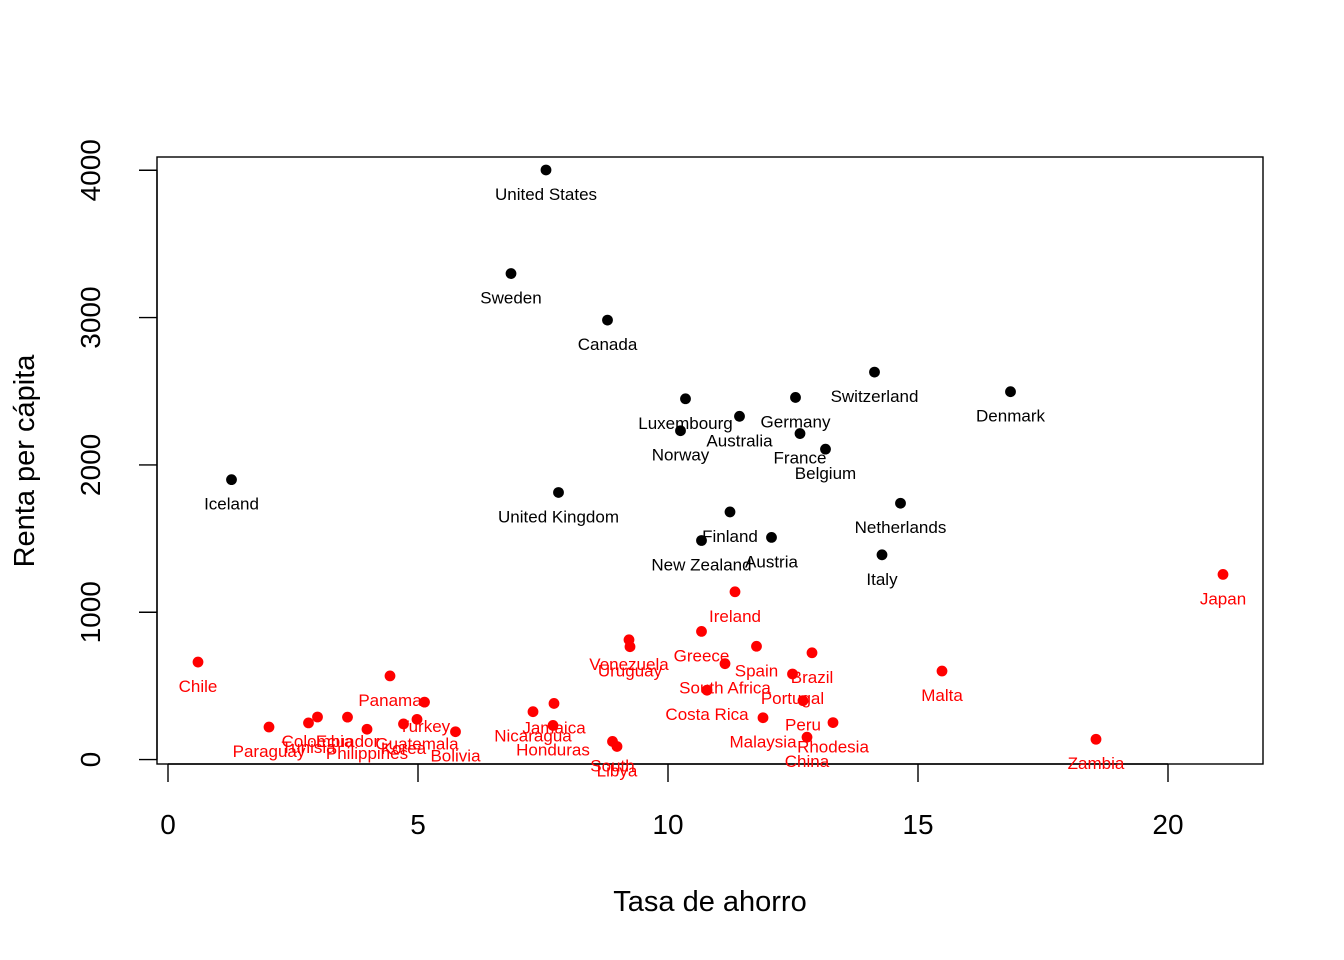  Describe the element at coordinates (812, 677) in the screenshot. I see `point-label: Brazil` at that location.